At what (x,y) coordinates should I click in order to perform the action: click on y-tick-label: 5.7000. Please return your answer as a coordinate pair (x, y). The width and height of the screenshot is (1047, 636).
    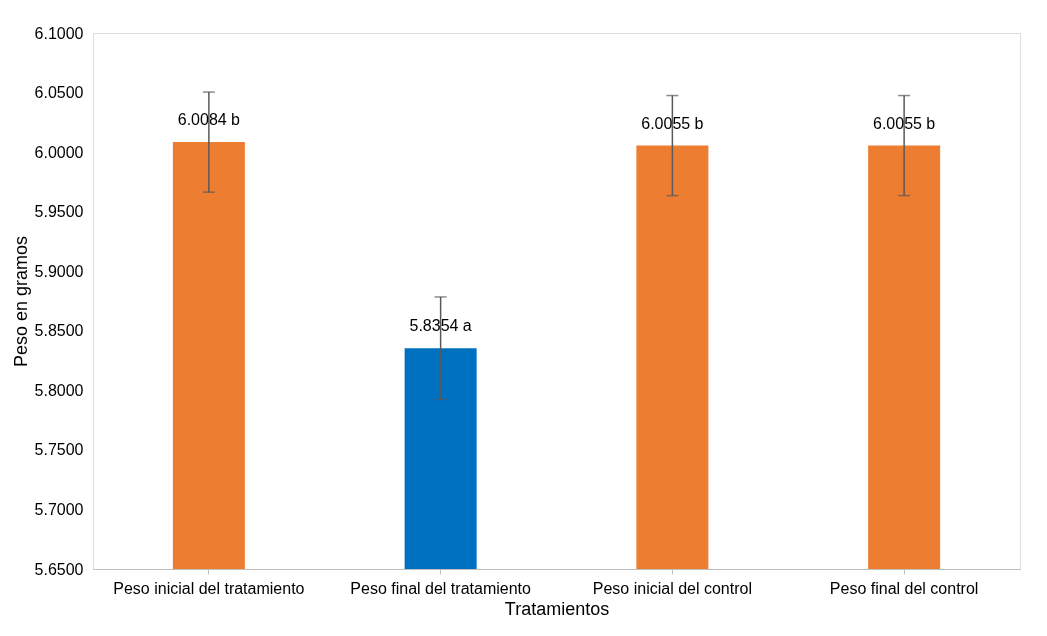
    Looking at the image, I should click on (59, 509).